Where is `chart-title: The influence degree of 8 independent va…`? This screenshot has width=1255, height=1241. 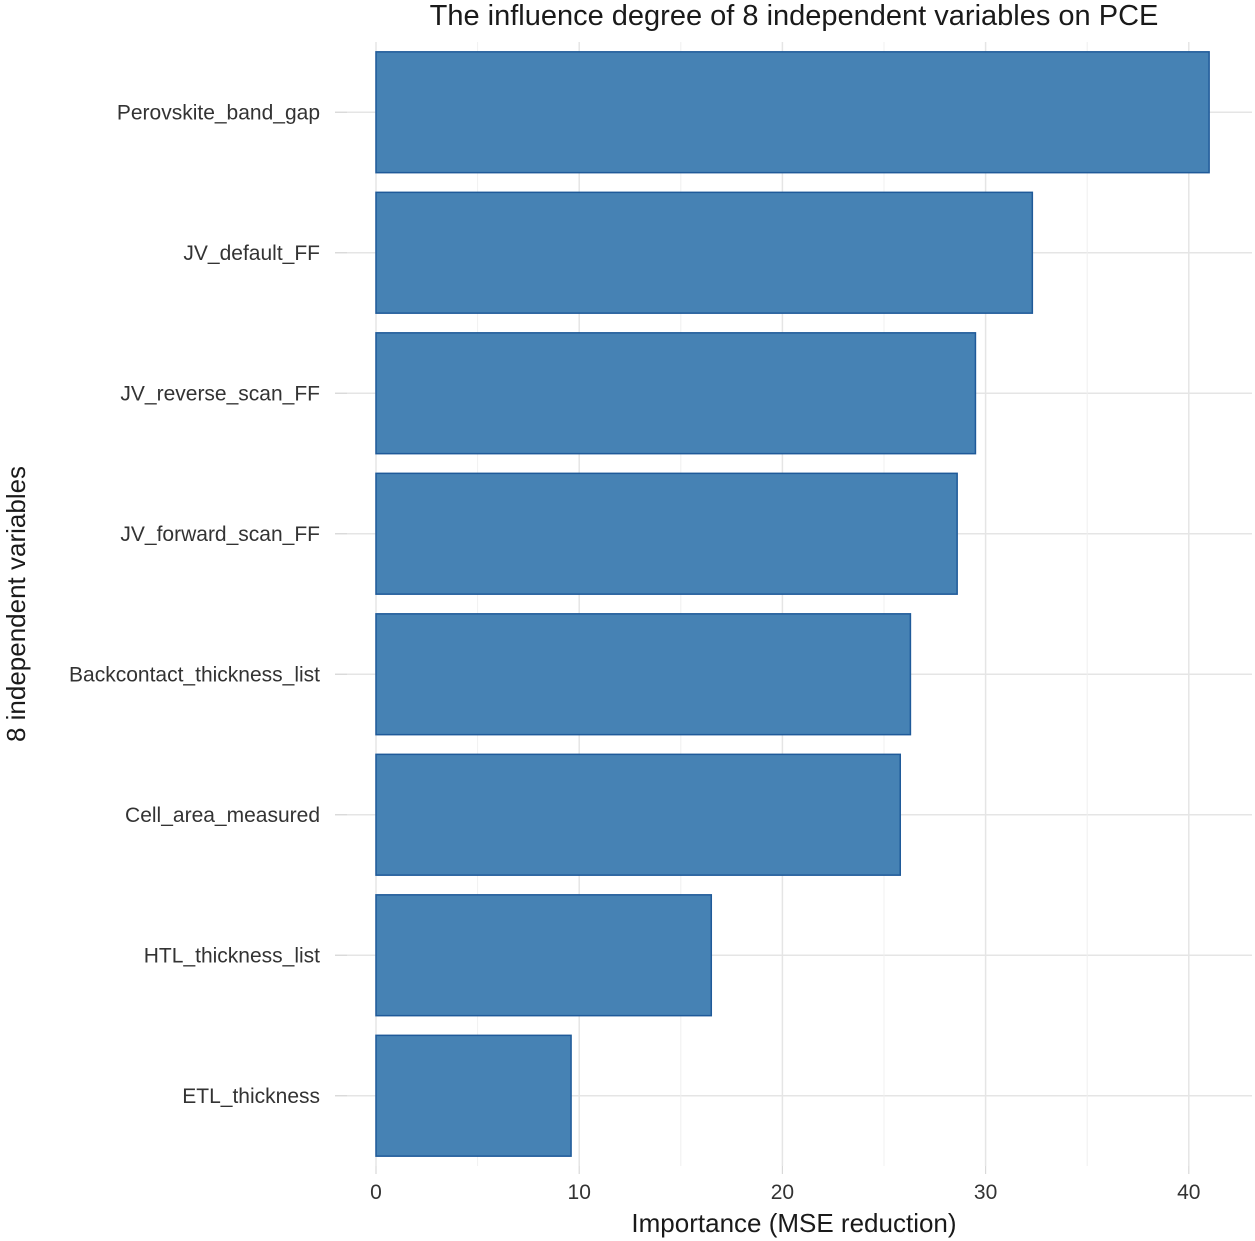
chart-title: The influence degree of 8 independent va… is located at coordinates (794, 16).